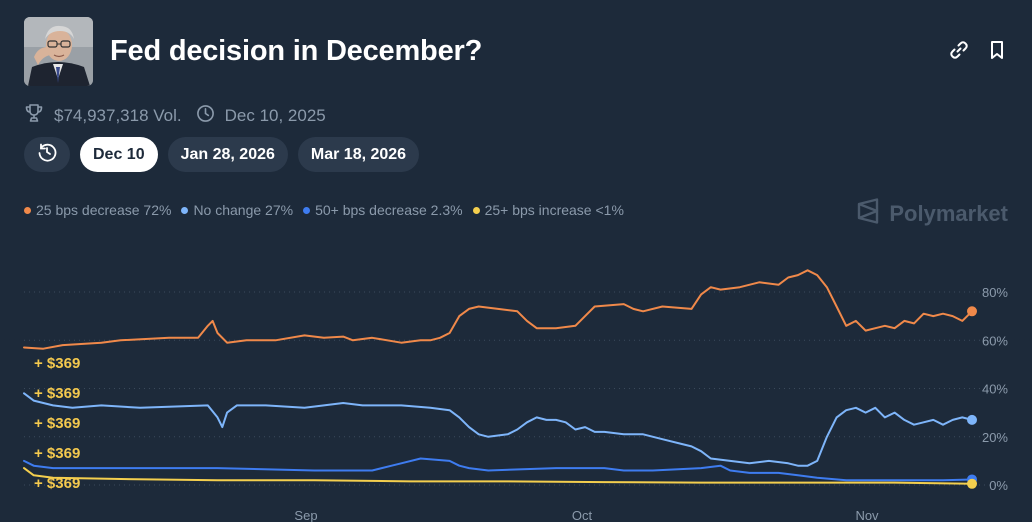 Image resolution: width=1032 pixels, height=522 pixels. What do you see at coordinates (498, 476) in the screenshot?
I see `series-line-25-bps-increase` at bounding box center [498, 476].